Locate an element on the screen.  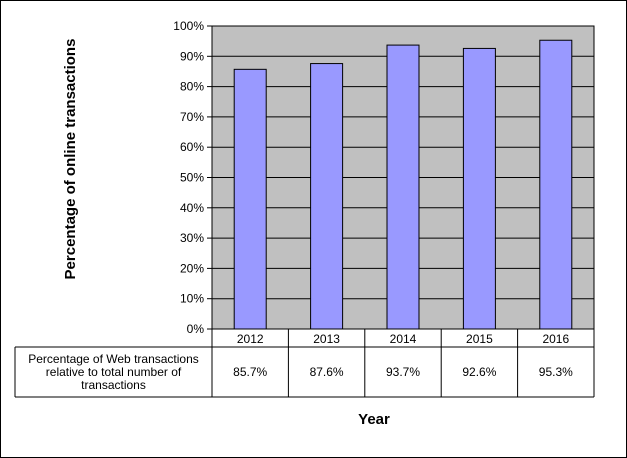
y-axis-title: Percentage of online transactions is located at coordinates (70, 159).